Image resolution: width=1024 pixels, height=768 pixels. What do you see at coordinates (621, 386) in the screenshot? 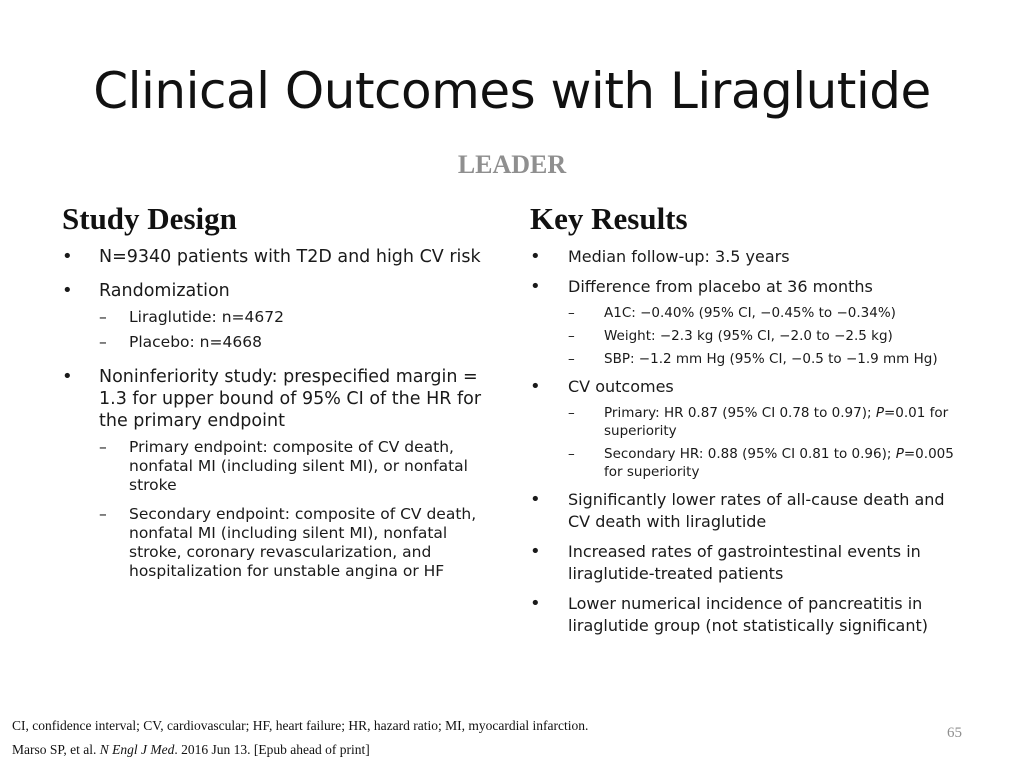
I see `bullet-text: CV outcomes` at bounding box center [621, 386].